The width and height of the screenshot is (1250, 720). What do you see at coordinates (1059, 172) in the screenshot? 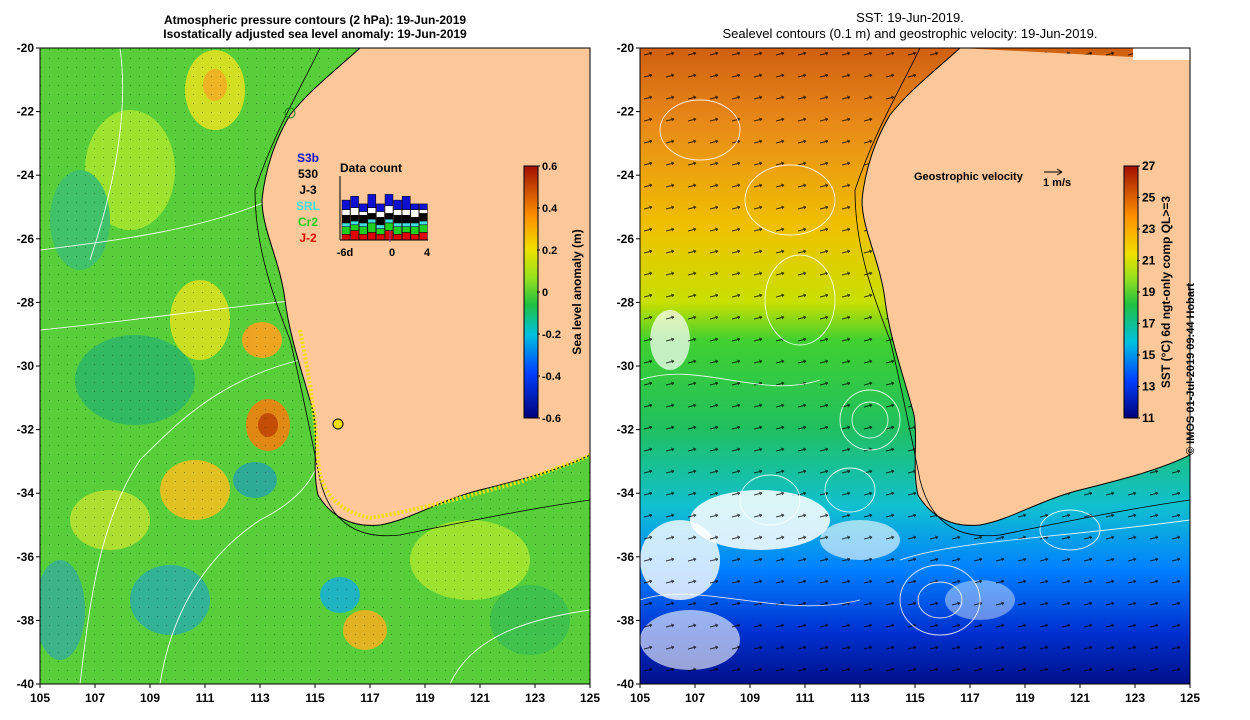
I see `velocity-arrow-icon` at bounding box center [1059, 172].